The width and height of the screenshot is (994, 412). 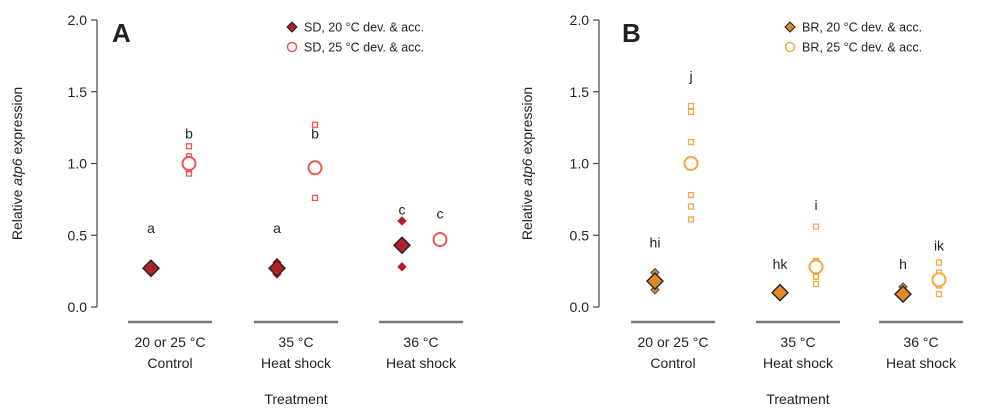 What do you see at coordinates (862, 28) in the screenshot?
I see `legend-label: BR, 20 °C dev. & acc.` at bounding box center [862, 28].